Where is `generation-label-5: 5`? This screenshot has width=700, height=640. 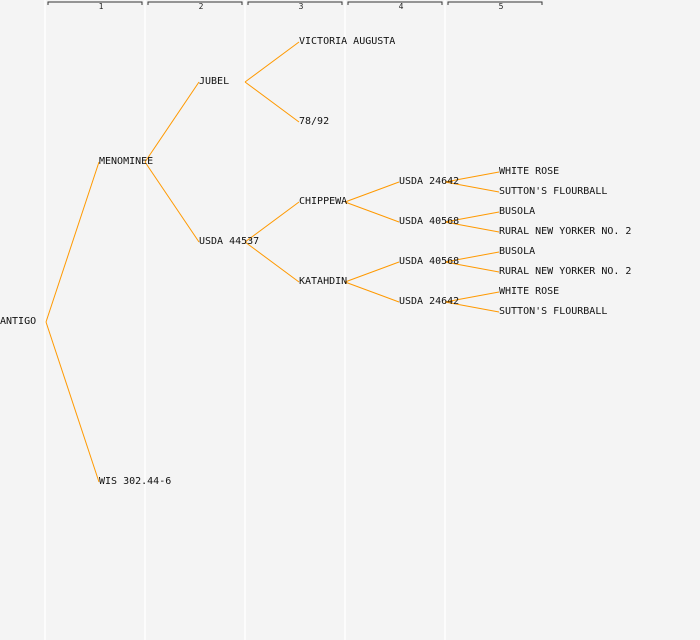 generation-label-5: 5 is located at coordinates (501, 6).